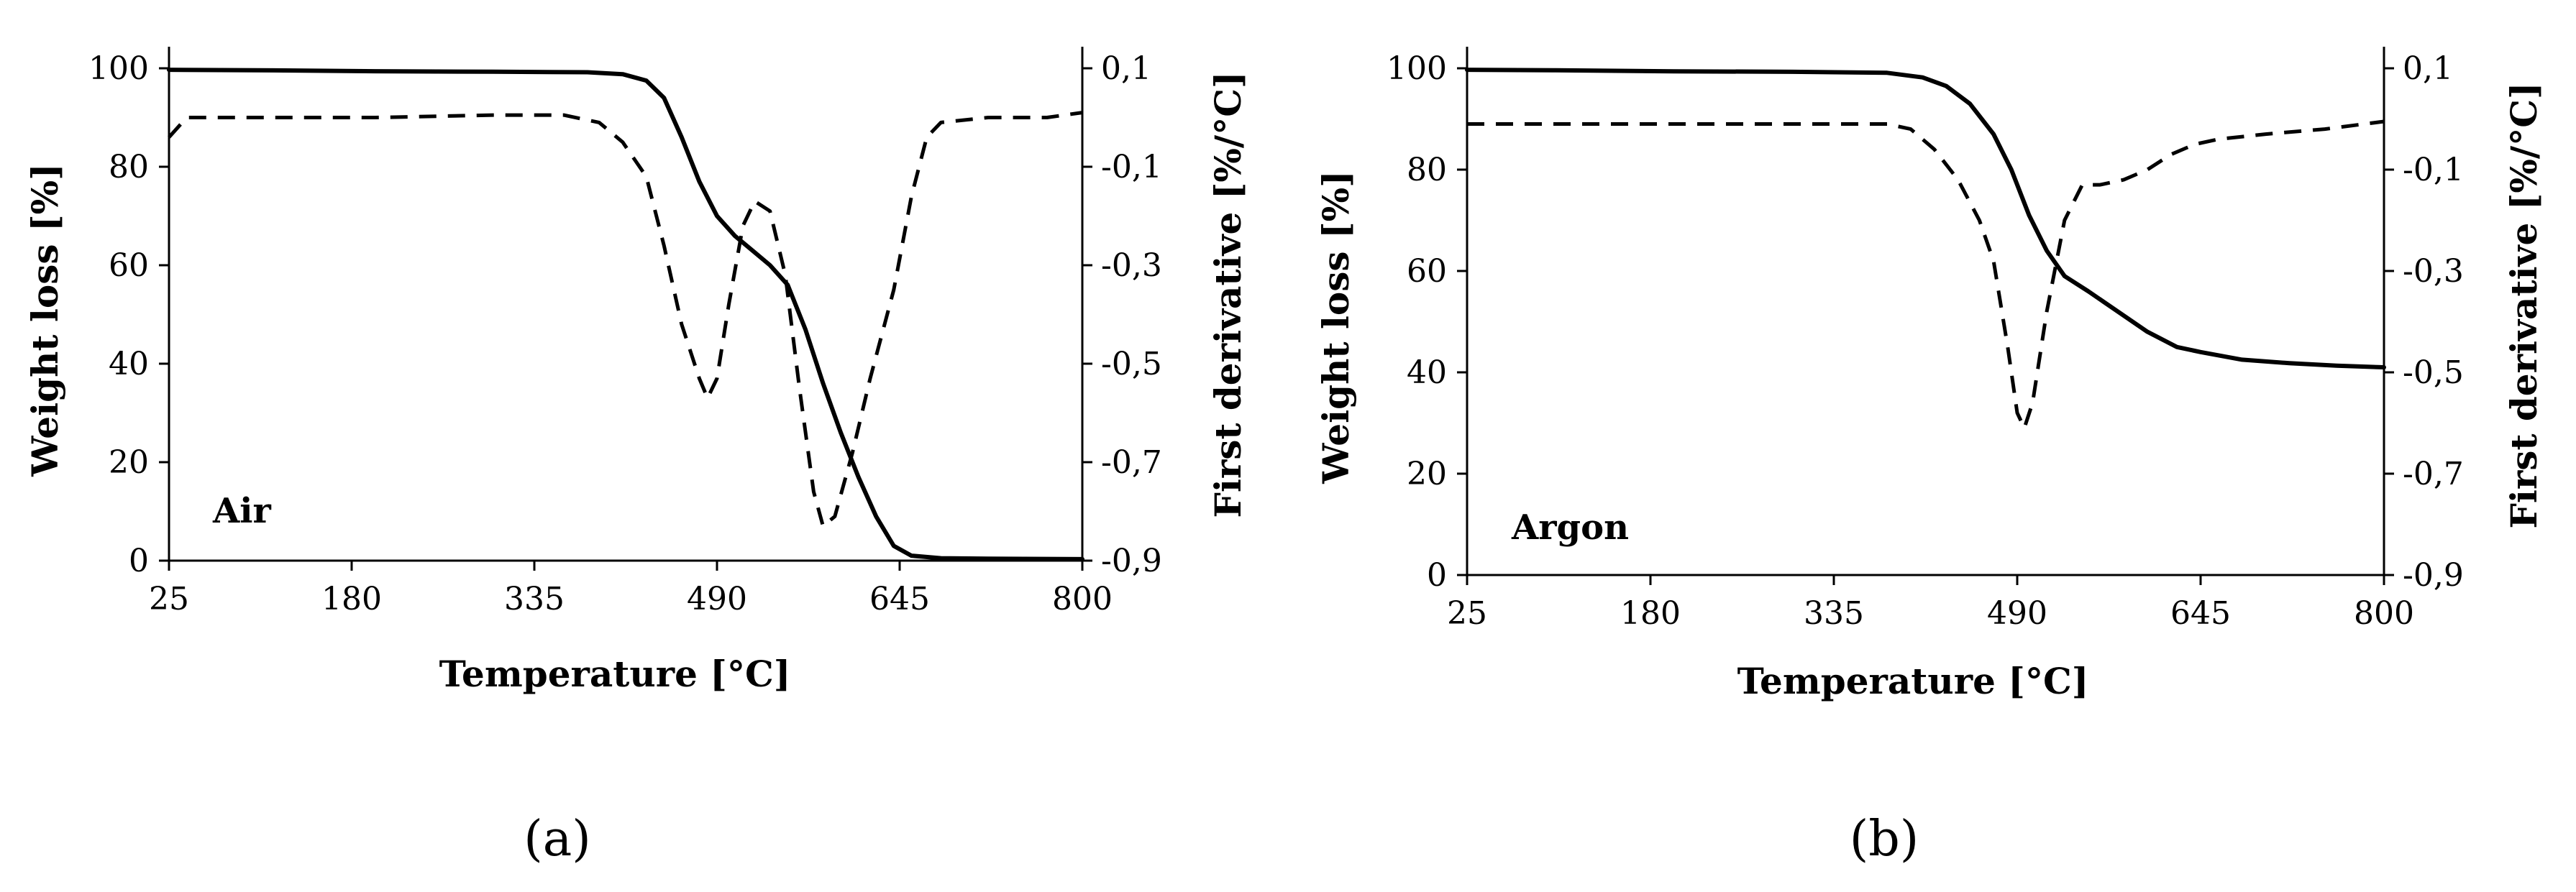  What do you see at coordinates (557, 839) in the screenshot?
I see `panel-label: (a)` at bounding box center [557, 839].